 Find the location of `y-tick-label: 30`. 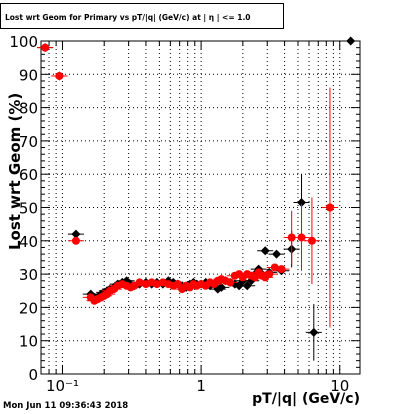

y-tick-label: 30 is located at coordinates (28, 275).